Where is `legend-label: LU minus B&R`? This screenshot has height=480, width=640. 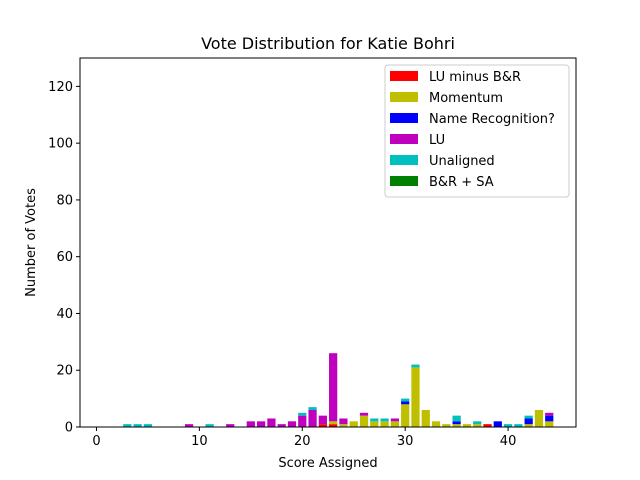
legend-label: LU minus B&R is located at coordinates (475, 77).